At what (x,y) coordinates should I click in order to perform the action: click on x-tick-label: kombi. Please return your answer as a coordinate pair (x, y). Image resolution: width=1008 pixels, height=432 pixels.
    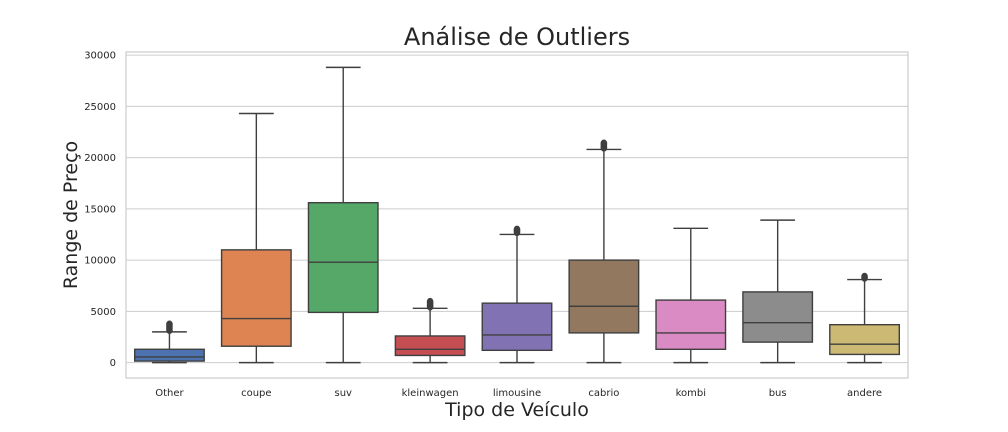
    Looking at the image, I should click on (691, 393).